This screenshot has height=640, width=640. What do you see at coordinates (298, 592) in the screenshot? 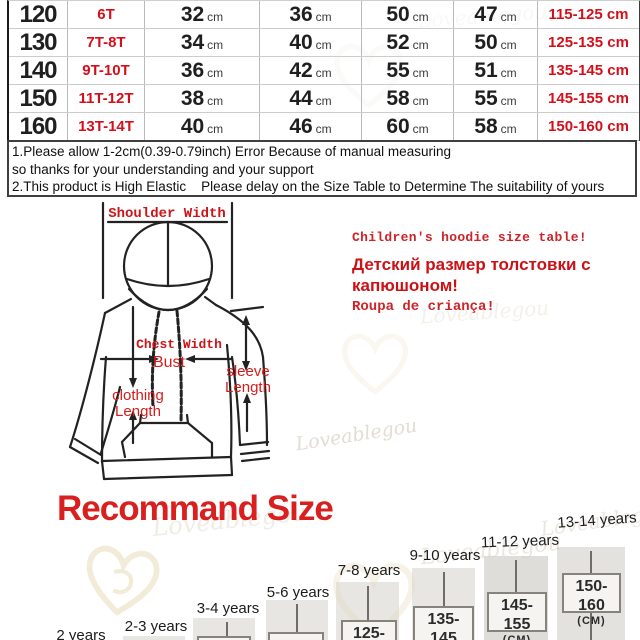
I see `age-label: 5-6 years` at bounding box center [298, 592].